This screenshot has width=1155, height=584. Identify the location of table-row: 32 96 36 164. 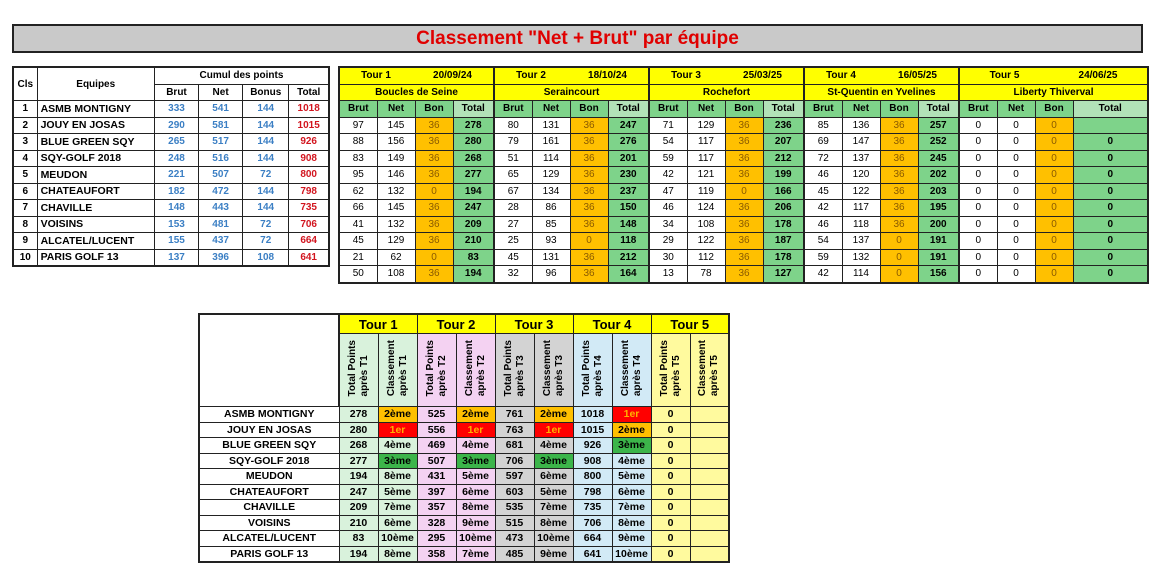
(571, 274).